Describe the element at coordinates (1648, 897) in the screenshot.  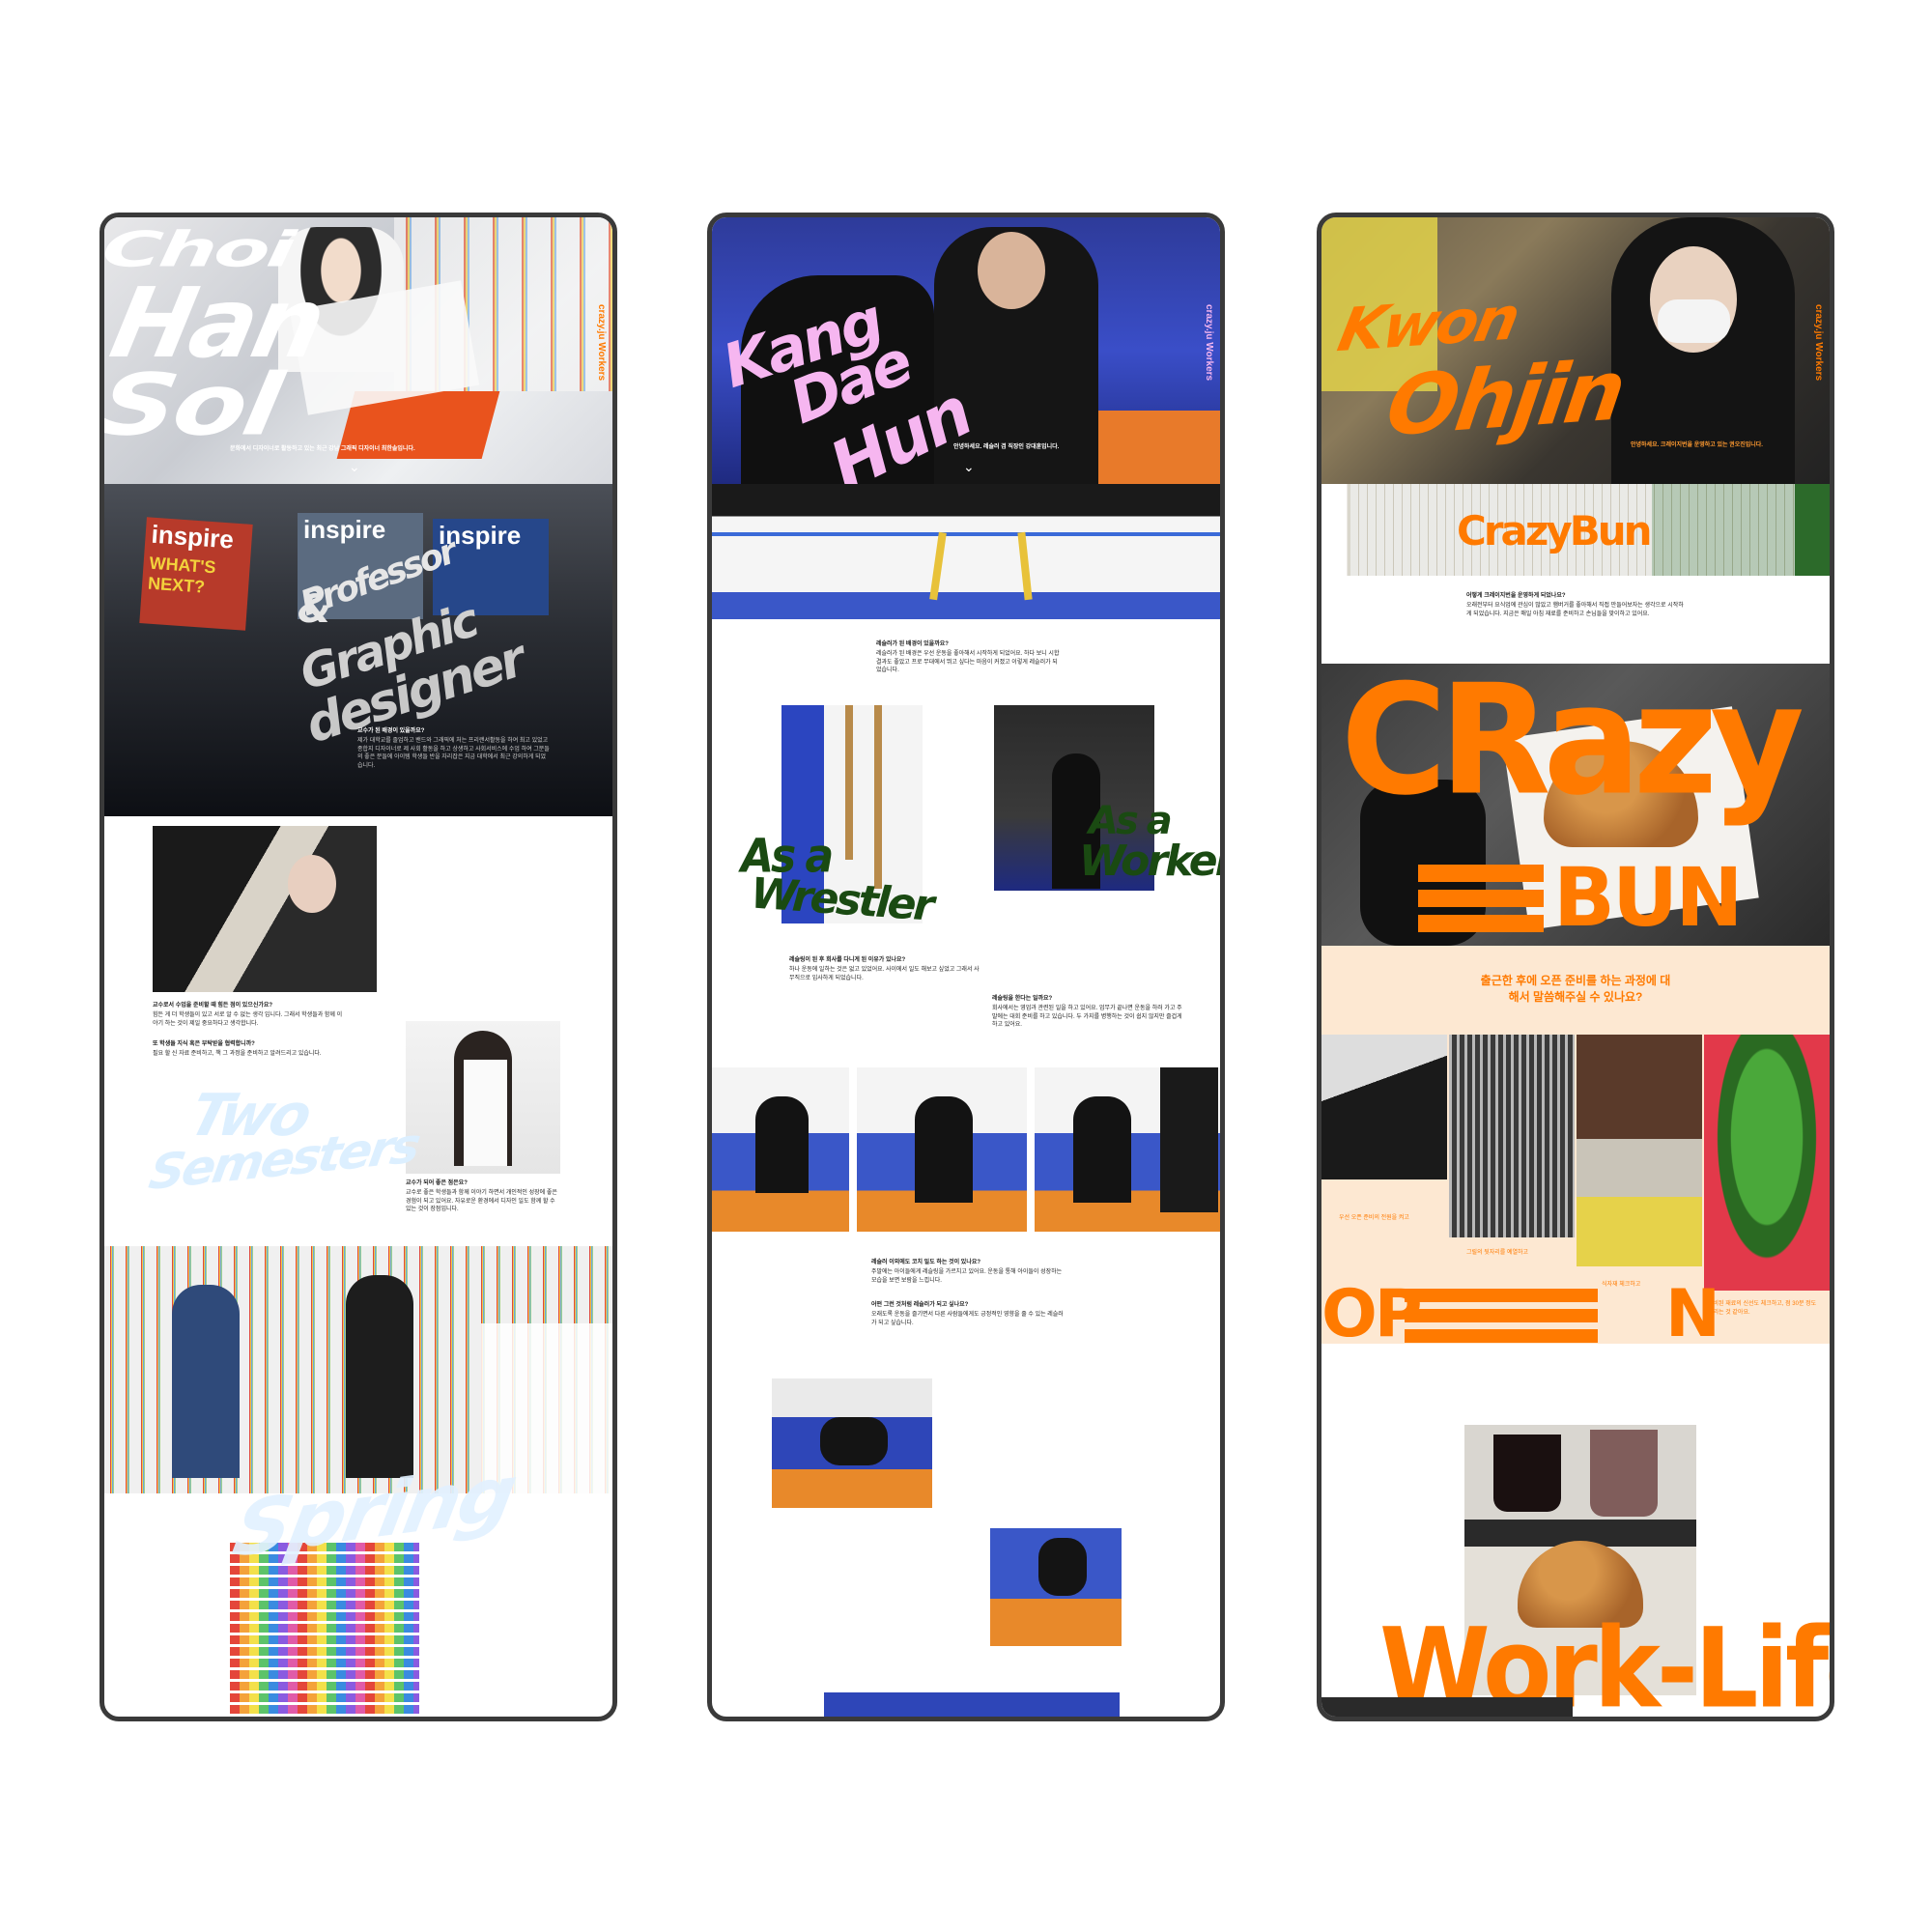
I see `brand-bun: BUN` at that location.